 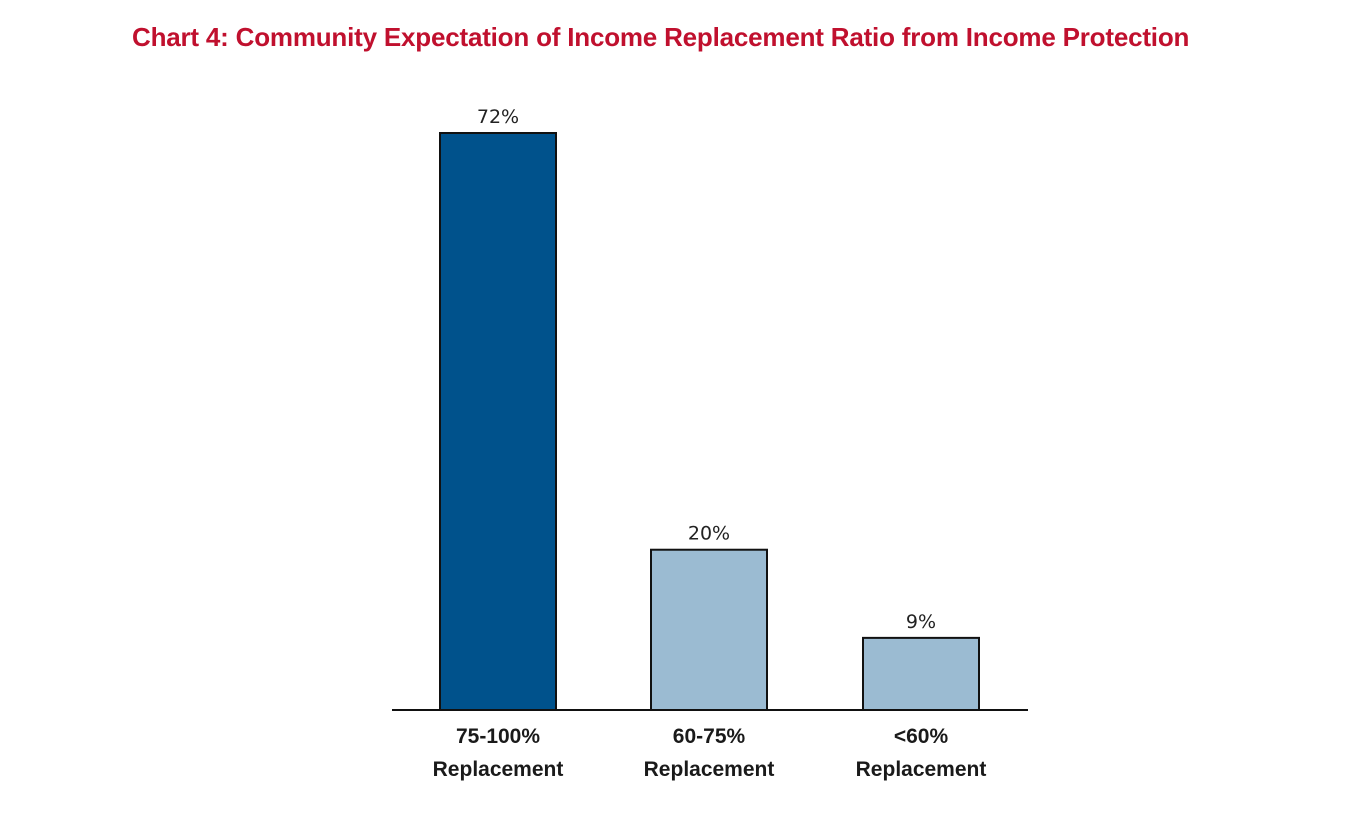 What do you see at coordinates (921, 769) in the screenshot?
I see `x-tick-label-2-line-1: Replacement` at bounding box center [921, 769].